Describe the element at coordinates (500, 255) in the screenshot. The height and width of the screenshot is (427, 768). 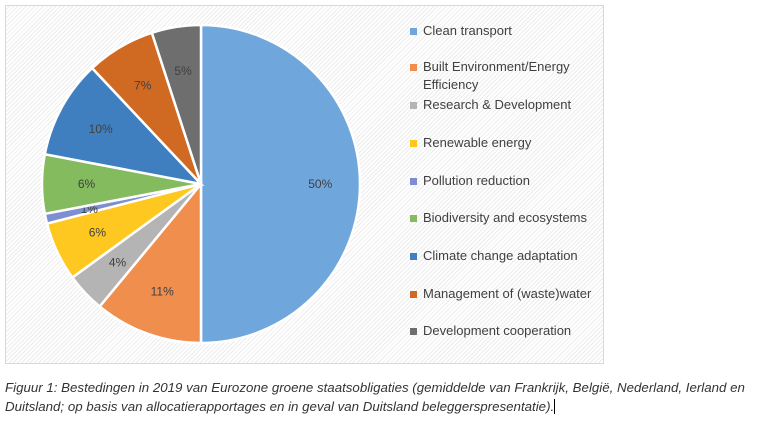
I see `legend-label: Climate change adaptation` at that location.